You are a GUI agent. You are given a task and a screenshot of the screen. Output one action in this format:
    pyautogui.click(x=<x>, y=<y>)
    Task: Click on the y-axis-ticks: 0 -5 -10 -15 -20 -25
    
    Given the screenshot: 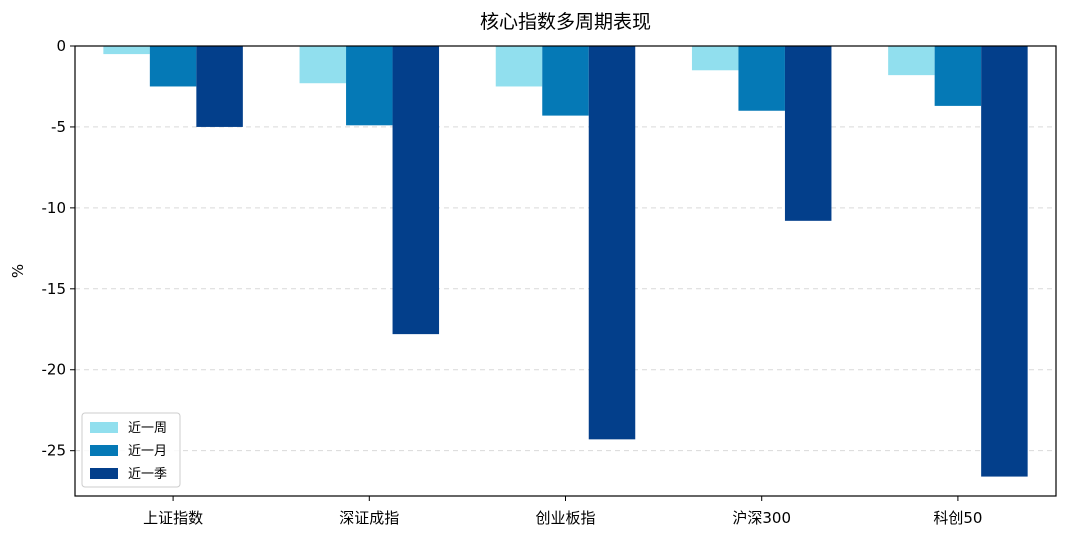 What is the action you would take?
    pyautogui.click(x=58, y=248)
    